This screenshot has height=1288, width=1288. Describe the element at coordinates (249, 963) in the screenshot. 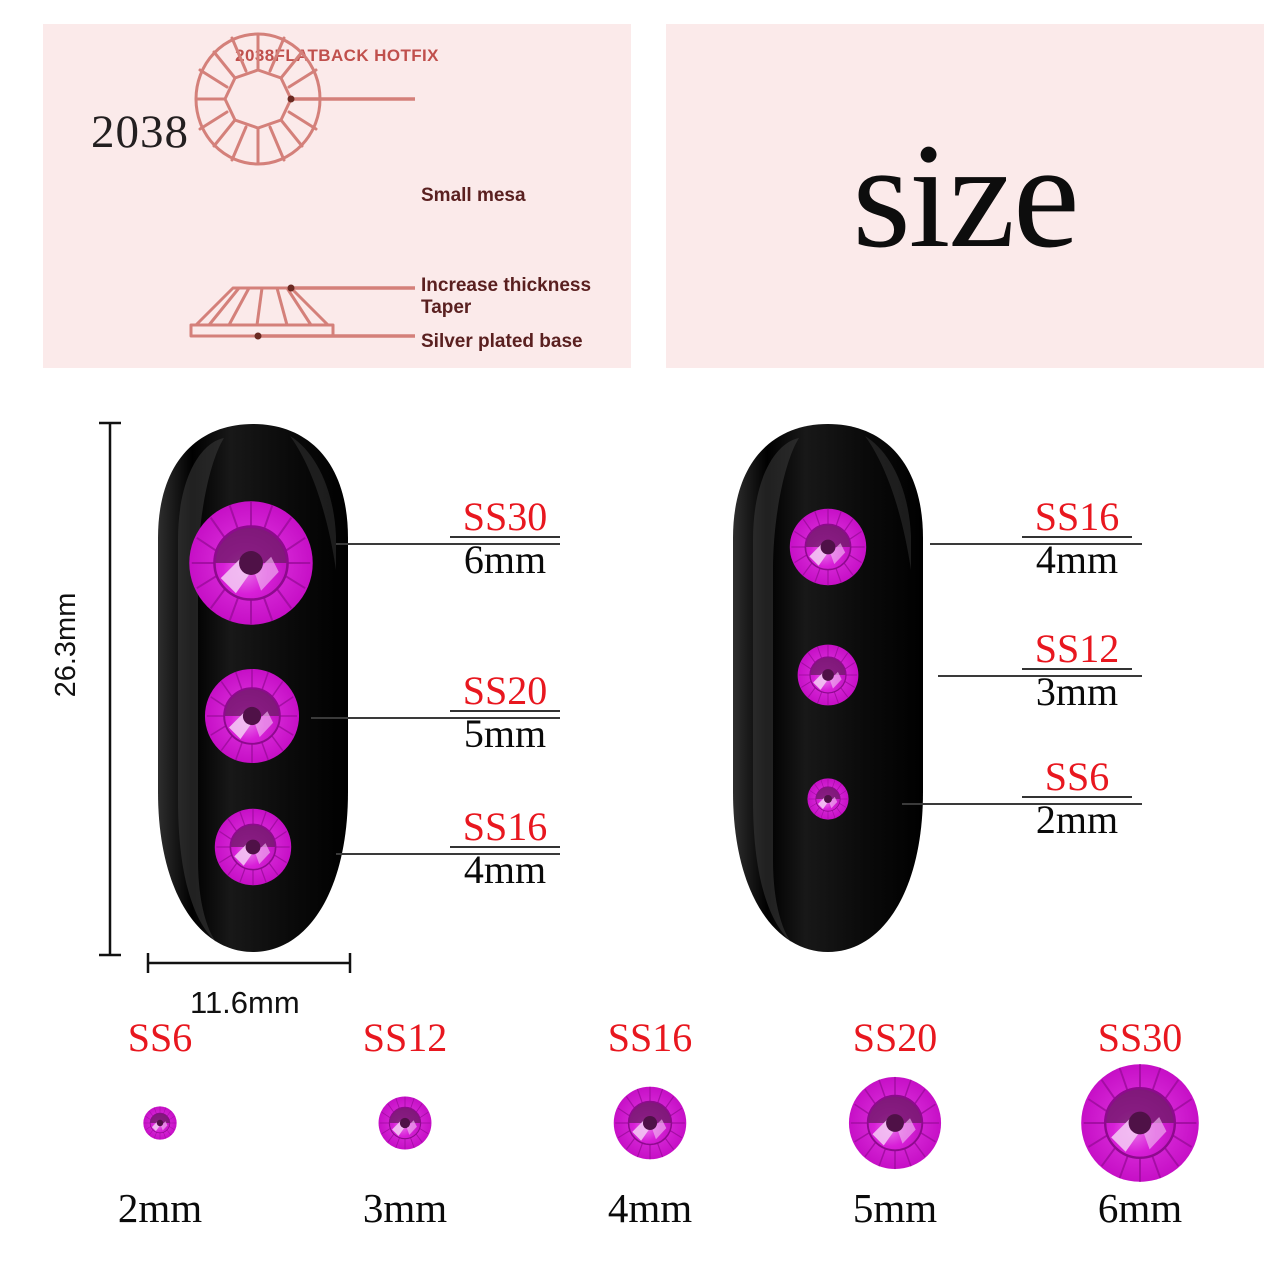

I see `nail-width-dimension-line` at that location.